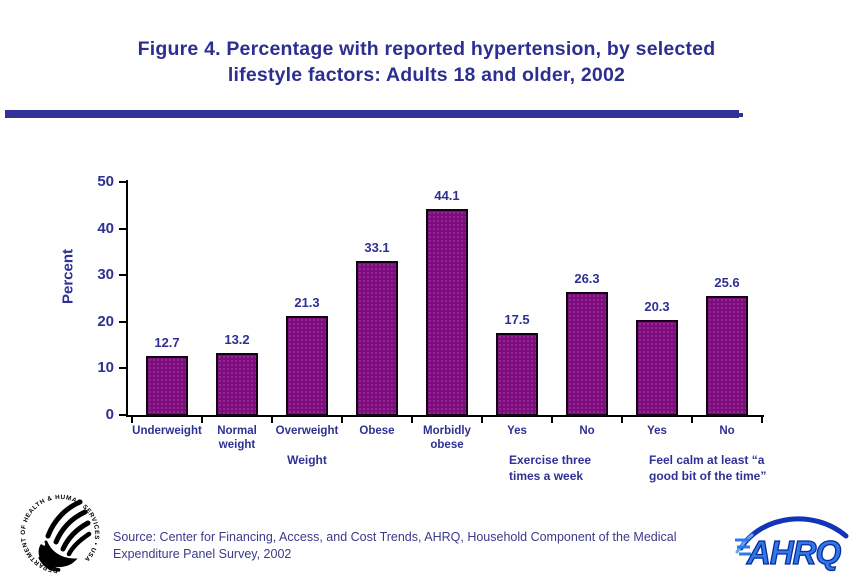 Image resolution: width=853 pixels, height=576 pixels. I want to click on ahrq-wordmark: AHRQ, so click(793, 552).